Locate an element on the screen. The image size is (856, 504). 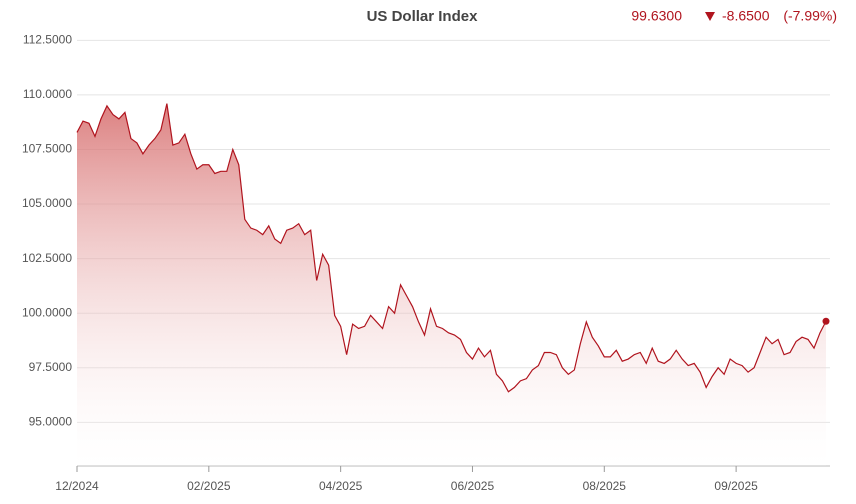
y-tick-label: 100.0000 is located at coordinates (47, 312).